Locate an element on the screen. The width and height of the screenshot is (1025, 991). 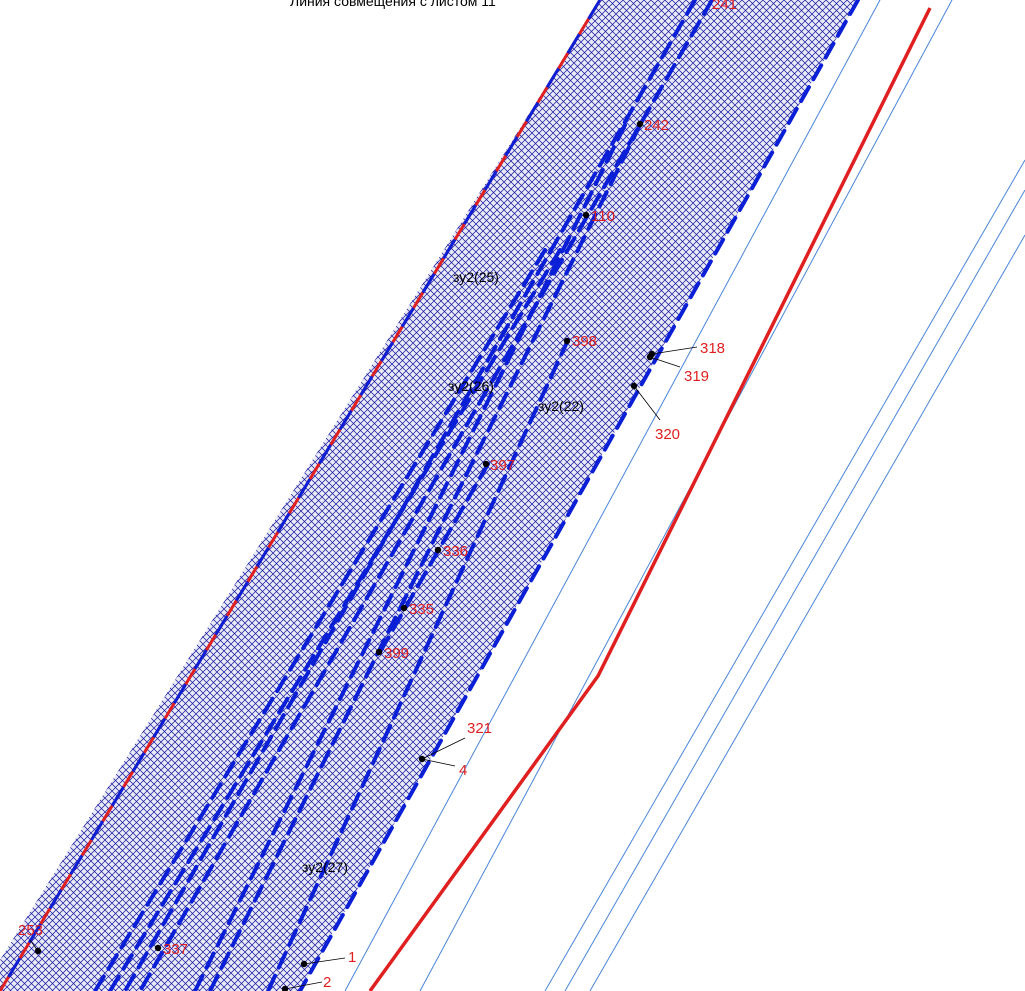
zone-label-zu2-22: зу2(22) is located at coordinates (561, 406).